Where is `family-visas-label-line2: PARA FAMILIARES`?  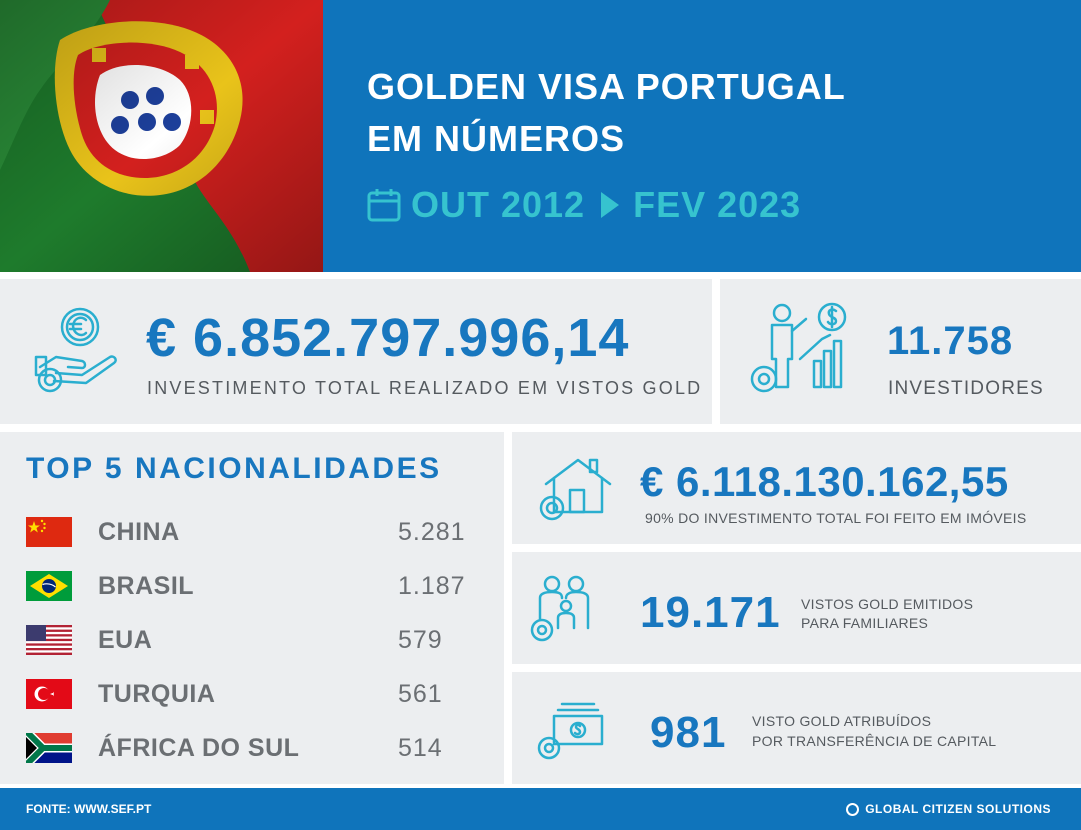 family-visas-label-line2: PARA FAMILIARES is located at coordinates (865, 623).